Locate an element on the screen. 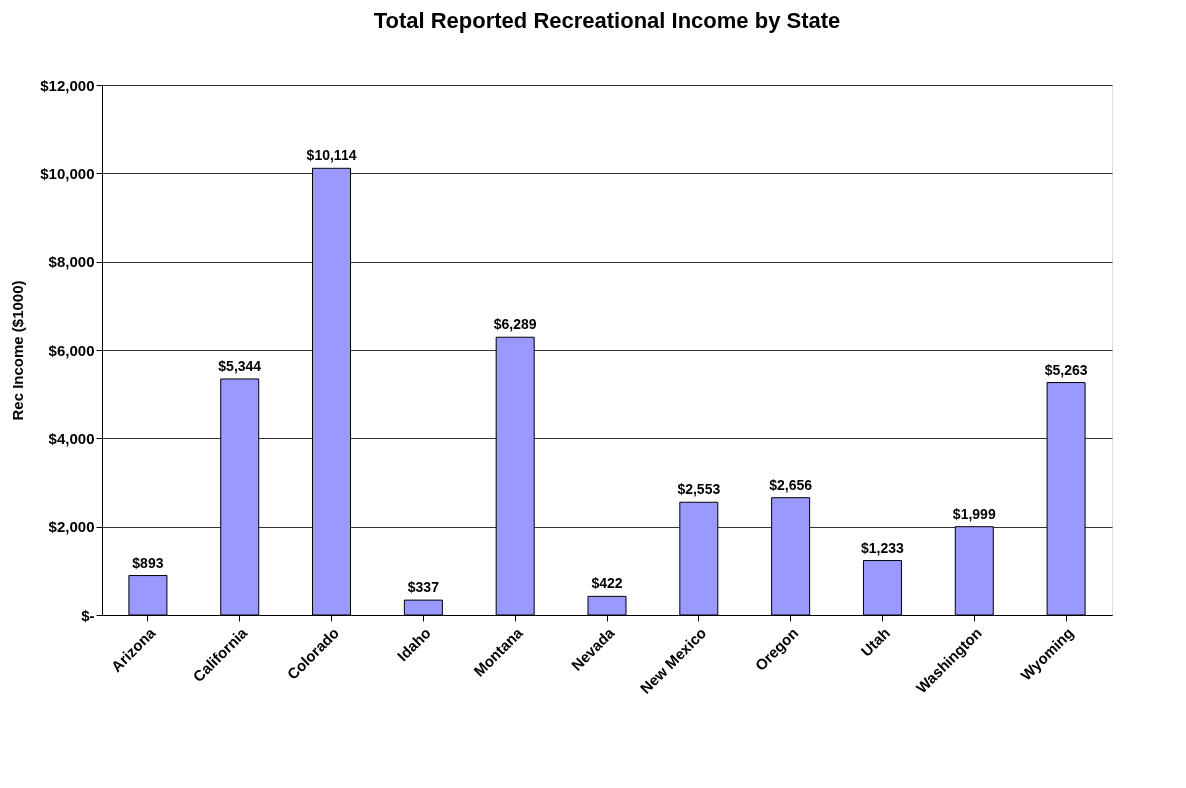 The width and height of the screenshot is (1186, 788). chart-title: Total Reported Recreational Income by State is located at coordinates (607, 20).